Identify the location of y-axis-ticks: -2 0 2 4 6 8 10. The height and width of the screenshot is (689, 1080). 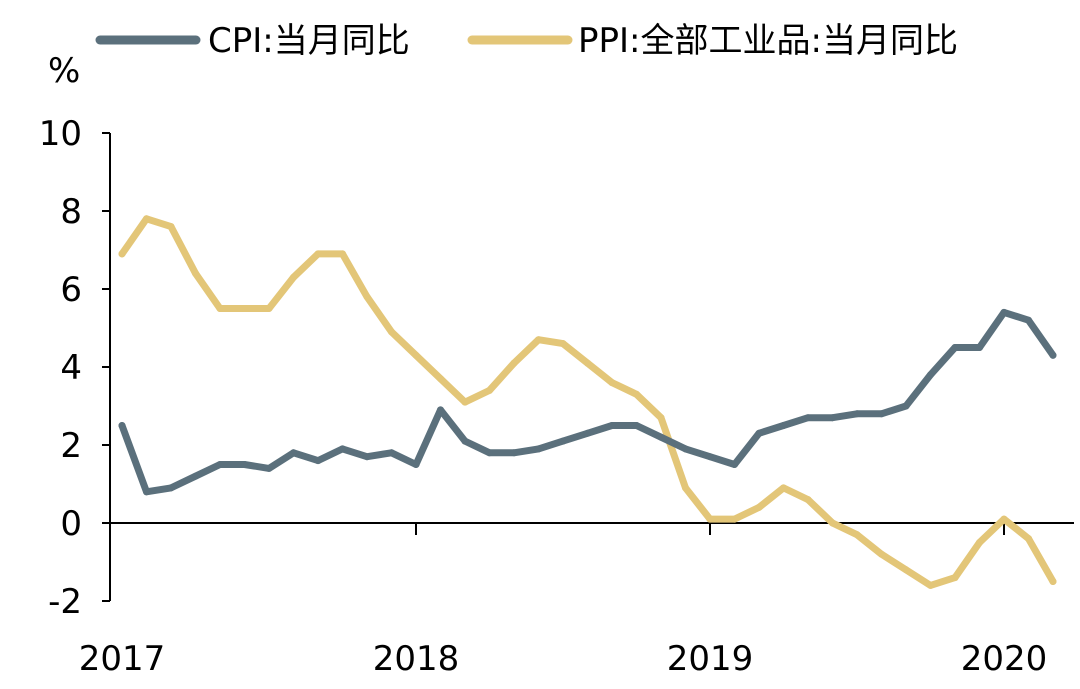
(74, 368).